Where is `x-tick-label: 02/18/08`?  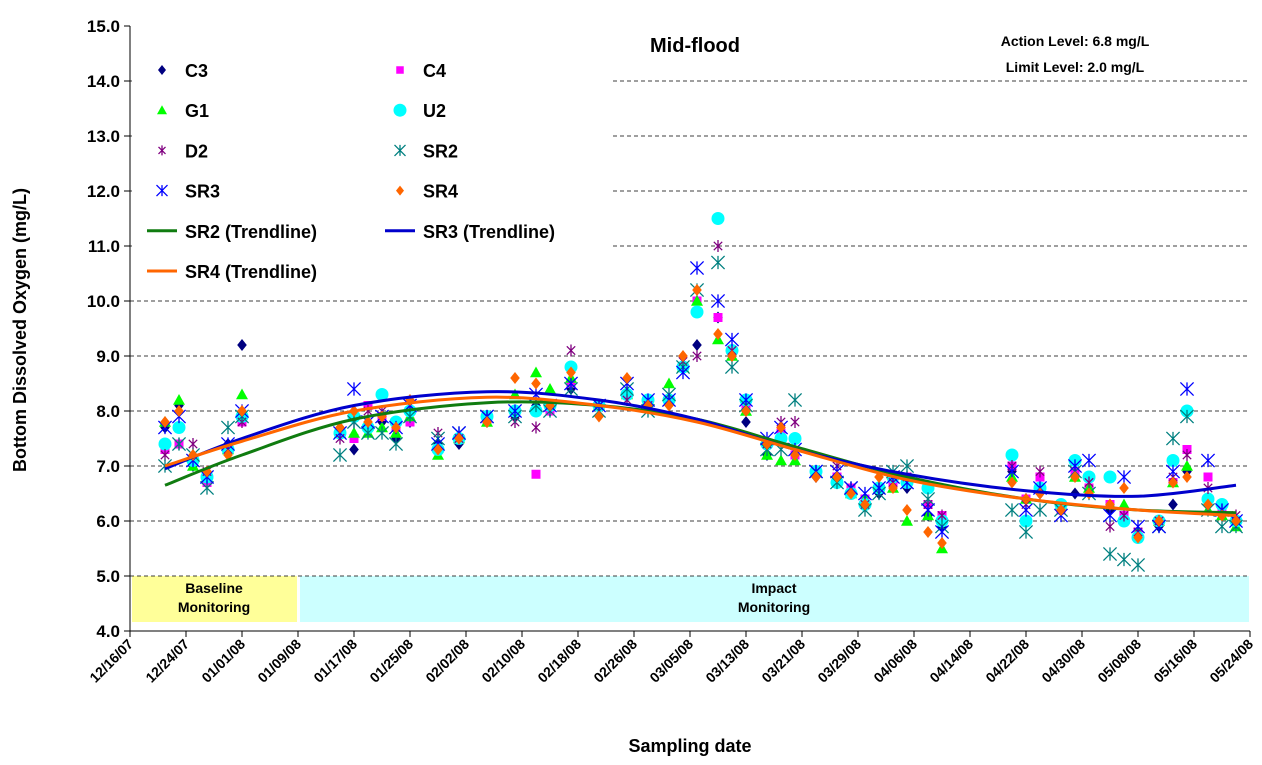
x-tick-label: 02/18/08 is located at coordinates (559, 661).